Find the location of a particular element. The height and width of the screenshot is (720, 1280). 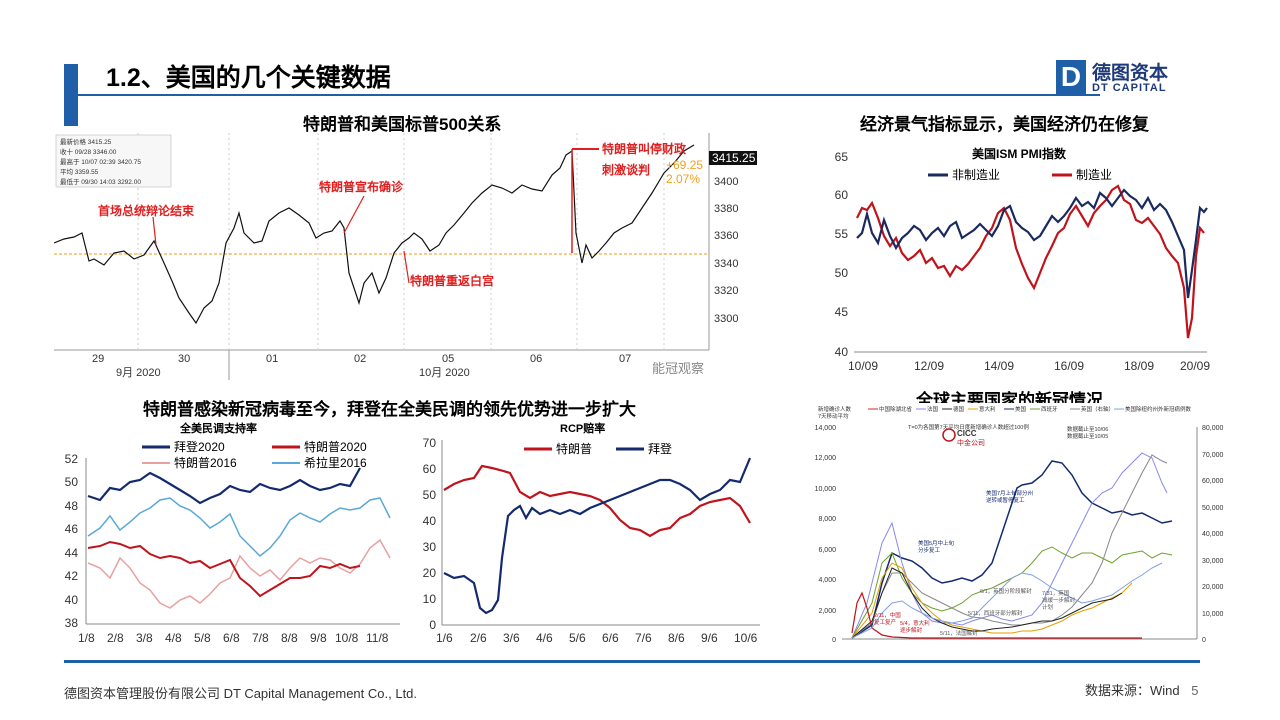

svg-text: 01 is located at coordinates (272, 359).